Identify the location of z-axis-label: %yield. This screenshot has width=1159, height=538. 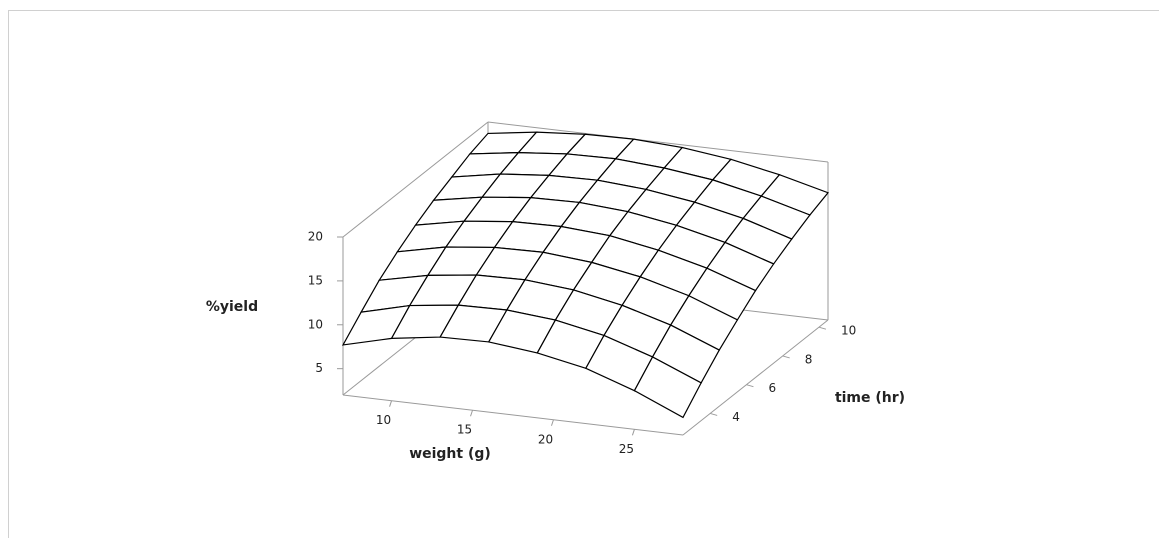
(232, 307).